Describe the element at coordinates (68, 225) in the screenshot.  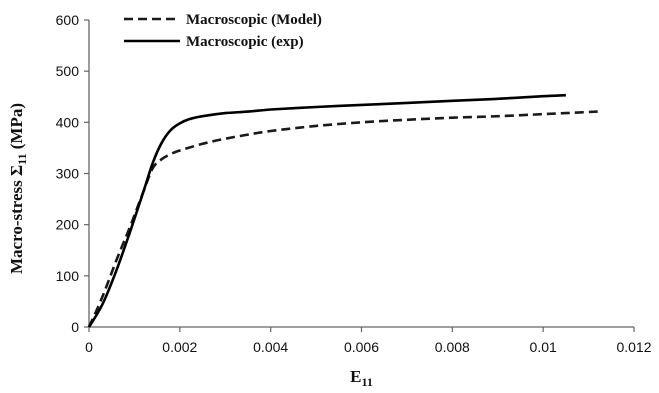
I see `y-tick-label: 200` at that location.